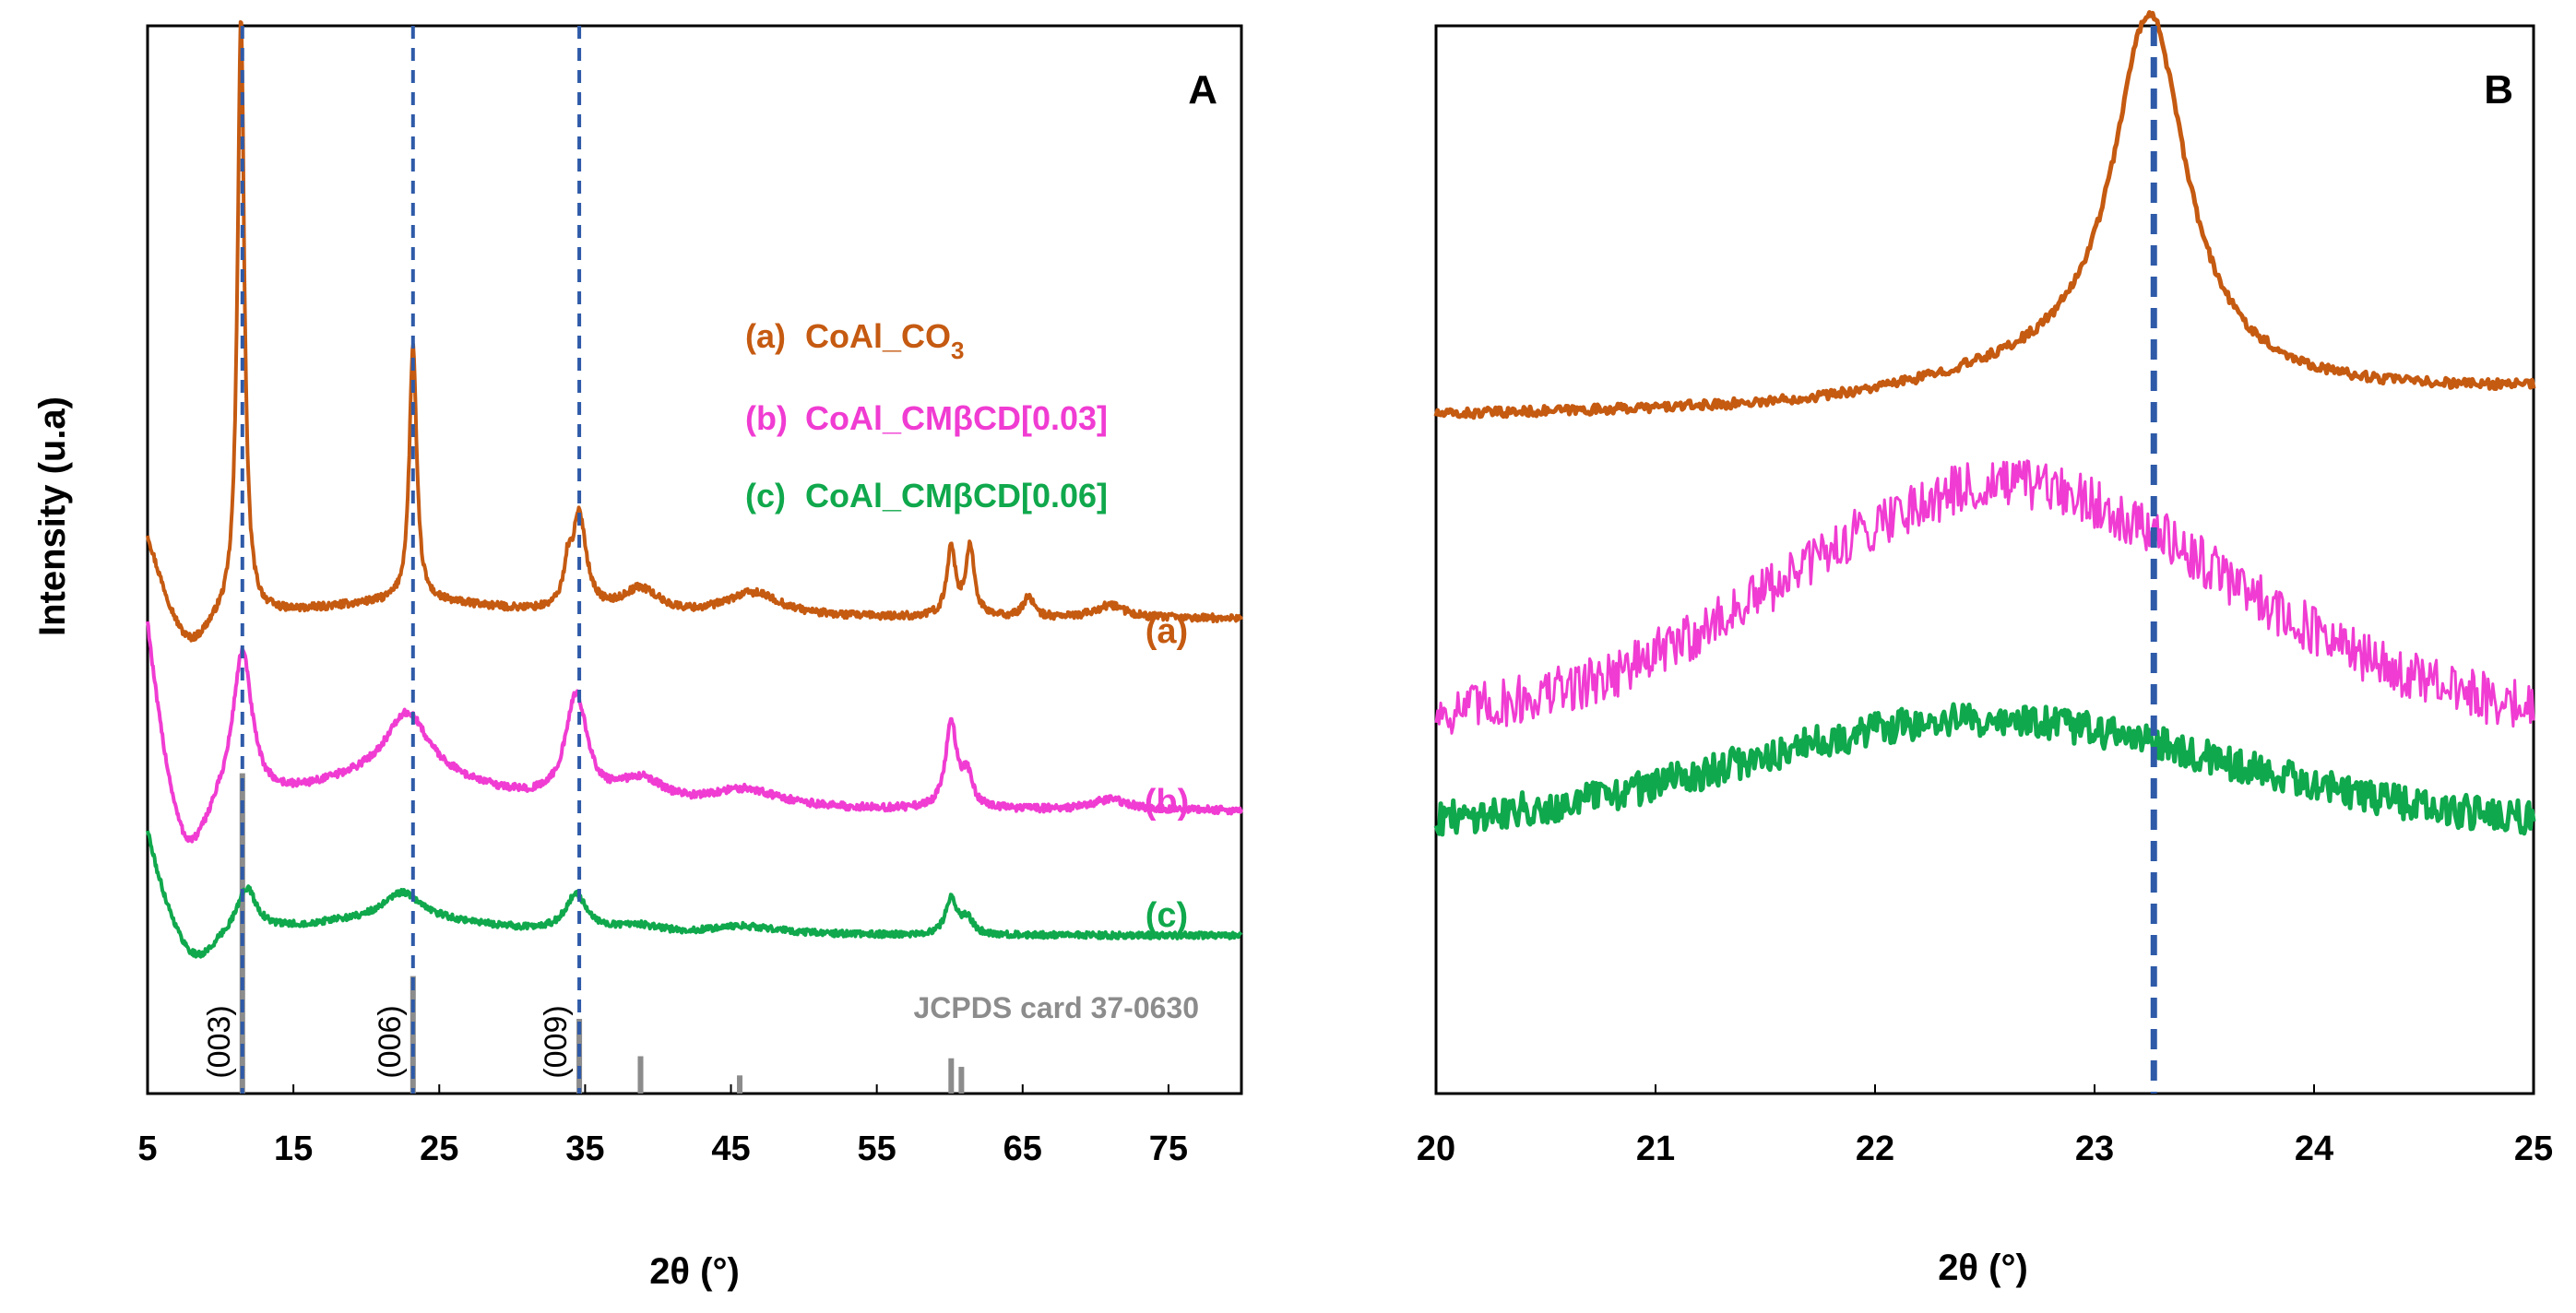  What do you see at coordinates (1875, 1149) in the screenshot?
I see `x-tick-label: 22` at bounding box center [1875, 1149].